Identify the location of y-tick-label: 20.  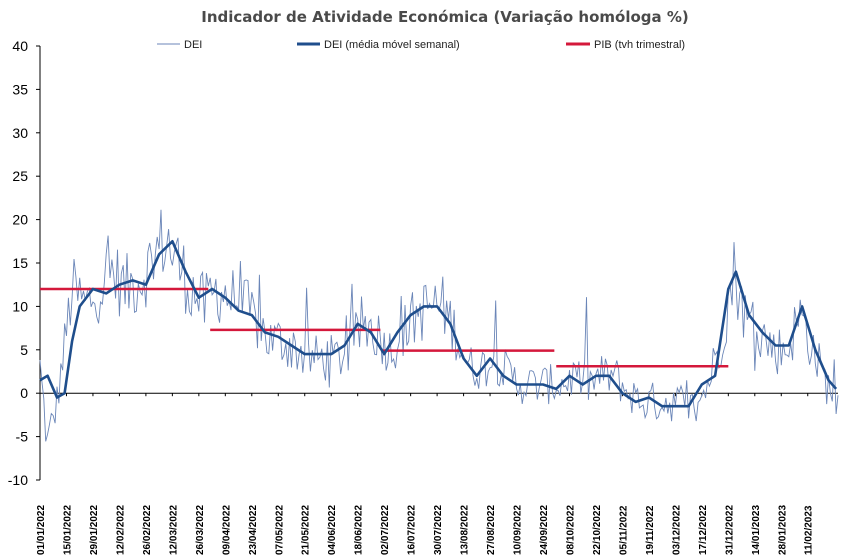
(20, 220).